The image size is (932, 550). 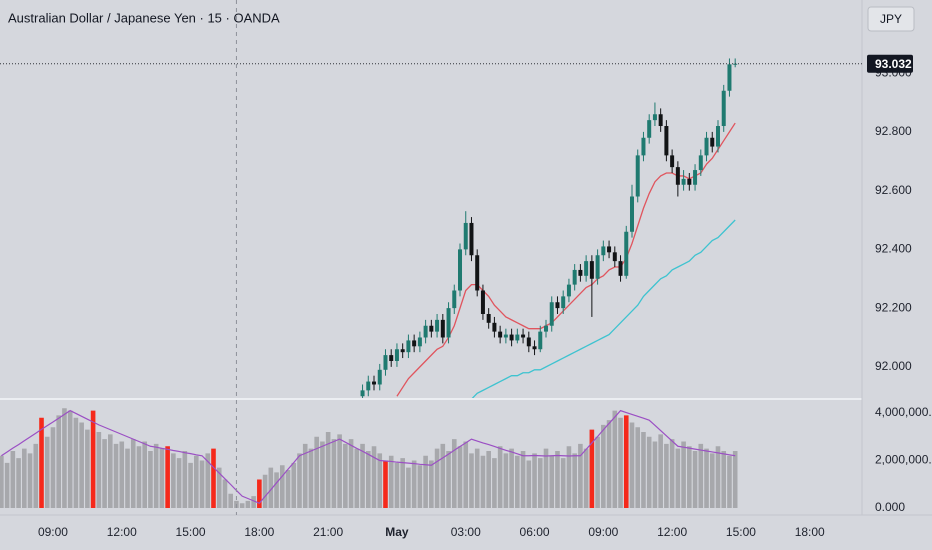 I want to click on y-tick-label: 92.600, so click(x=893, y=190).